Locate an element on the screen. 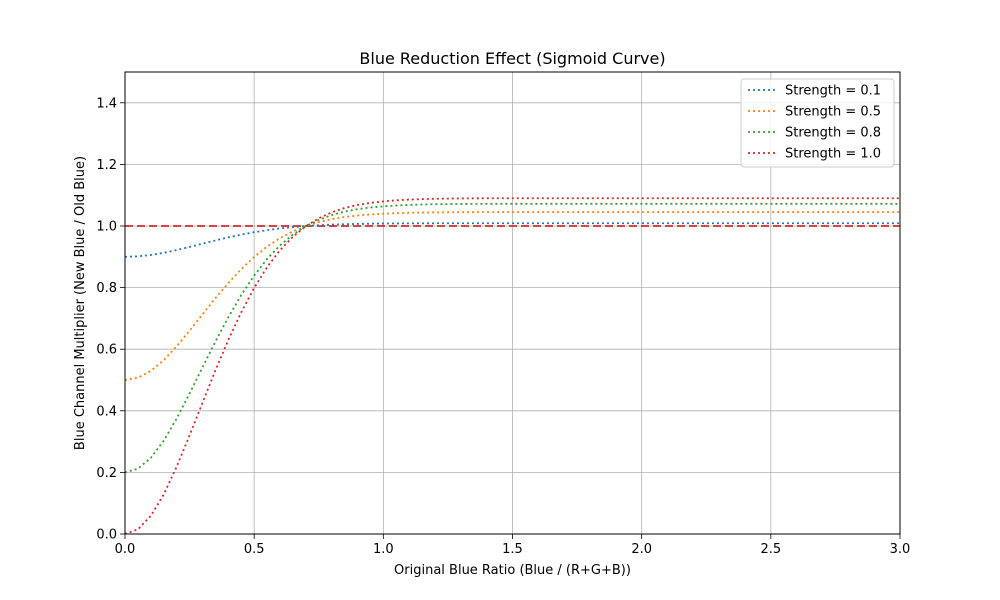 This screenshot has height=600, width=1000. y-tick-label: 0.2 is located at coordinates (106, 473).